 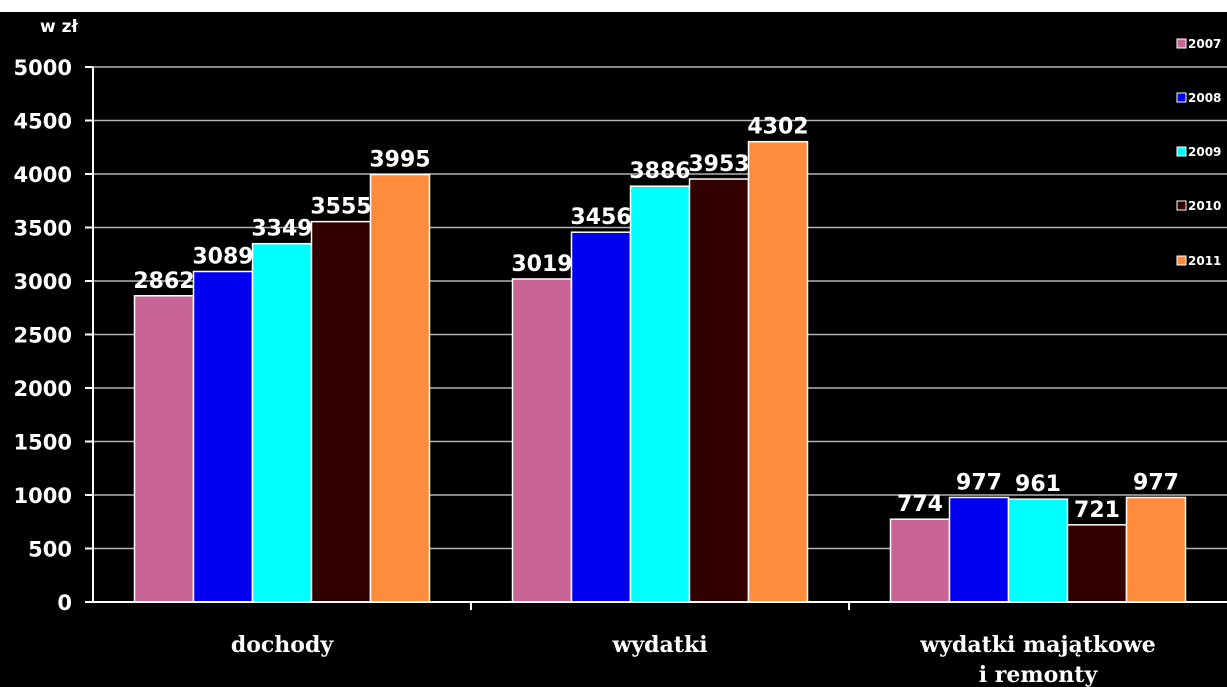 I want to click on y-tick-label: 3500, so click(x=43, y=229).